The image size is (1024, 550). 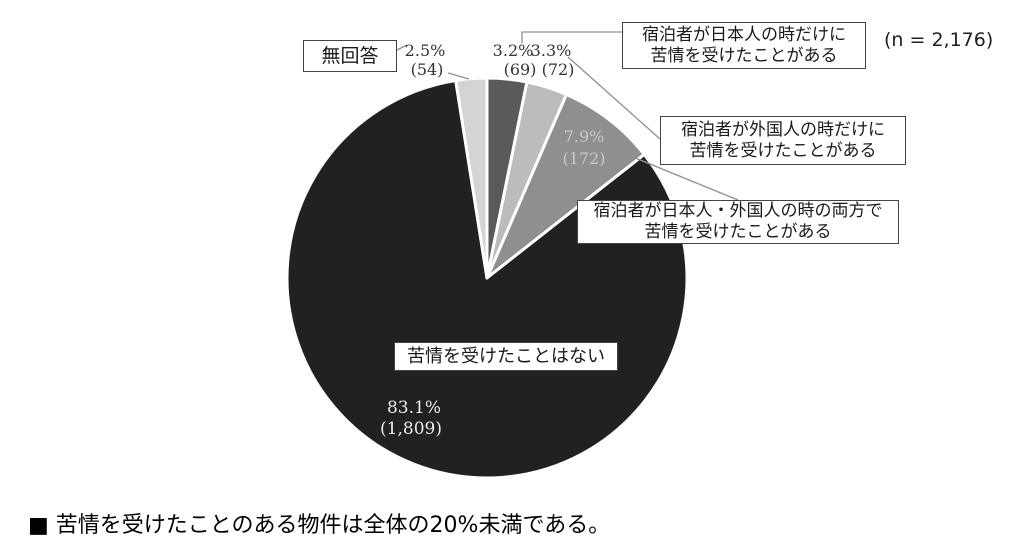 I want to click on callout-japanese-only-line2: 苦情を受けたことがある, so click(x=744, y=55).